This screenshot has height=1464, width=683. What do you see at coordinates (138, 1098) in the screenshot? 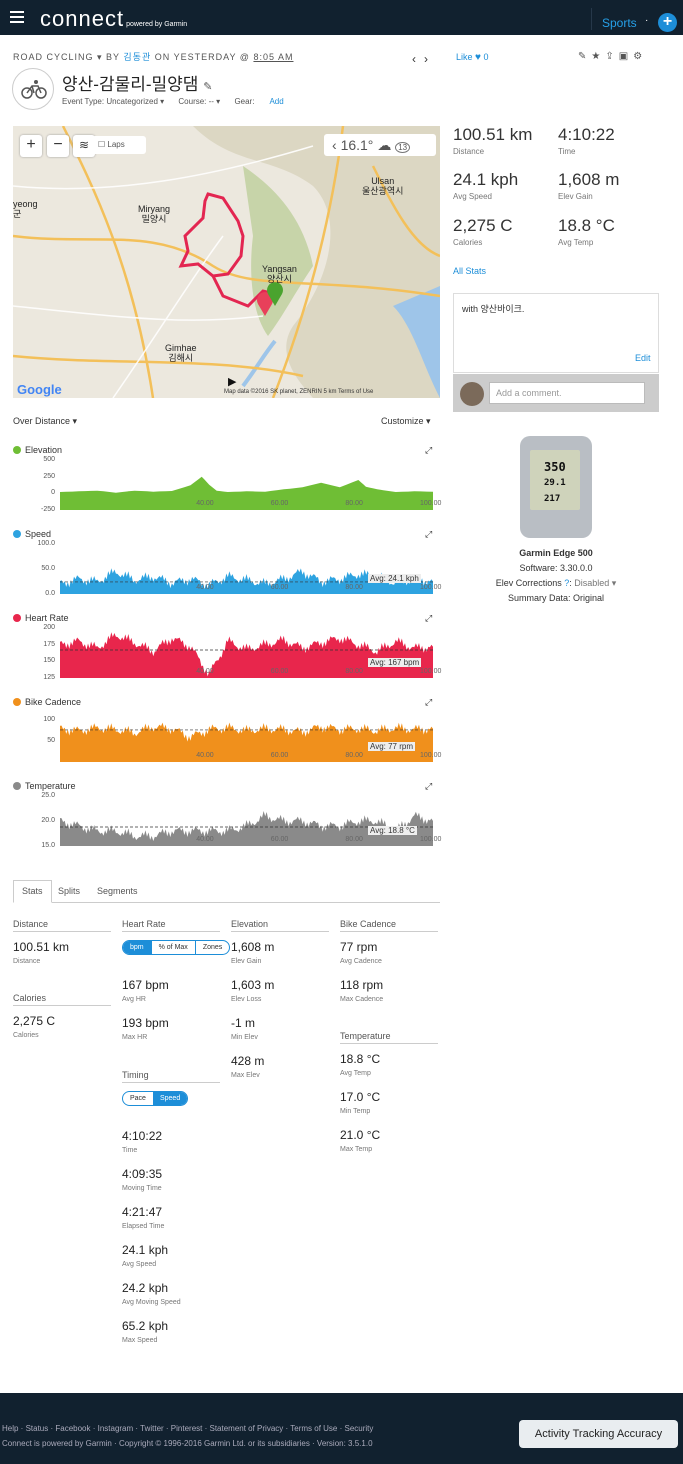
I see `pace-option: Pace` at bounding box center [138, 1098].